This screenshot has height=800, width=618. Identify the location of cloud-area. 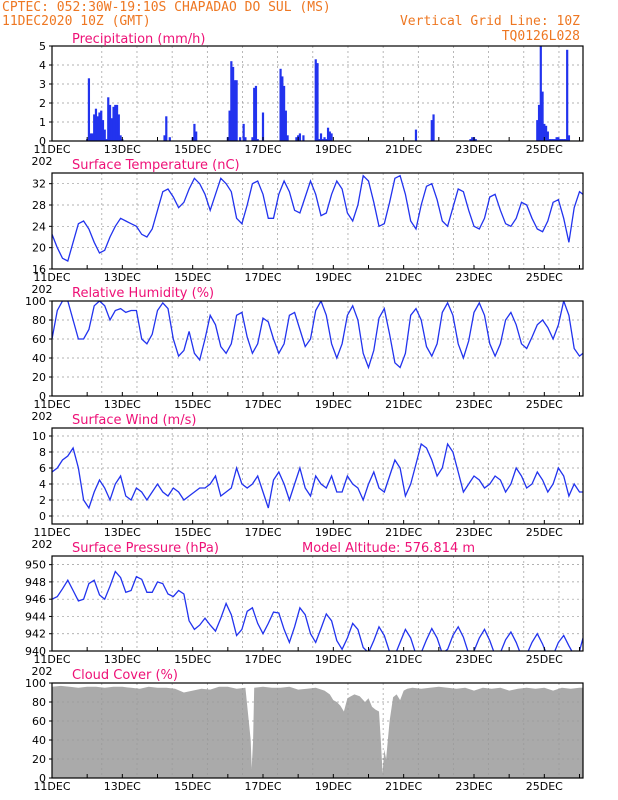
(317, 731).